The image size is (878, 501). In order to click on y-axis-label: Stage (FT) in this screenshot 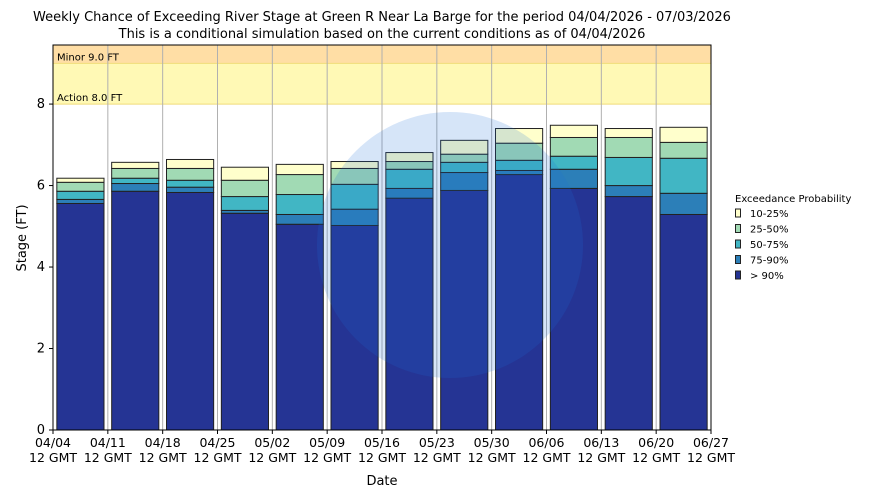, I will do `click(22, 237)`.